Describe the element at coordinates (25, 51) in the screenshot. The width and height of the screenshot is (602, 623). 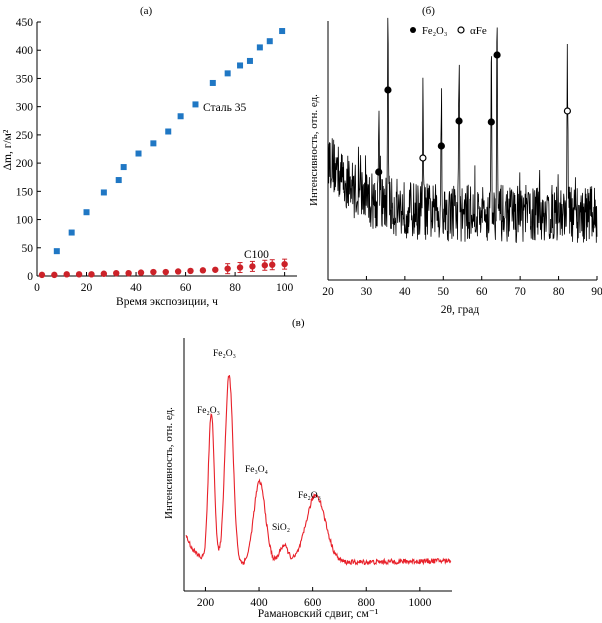
I see `a-y-tick-label: 400` at that location.